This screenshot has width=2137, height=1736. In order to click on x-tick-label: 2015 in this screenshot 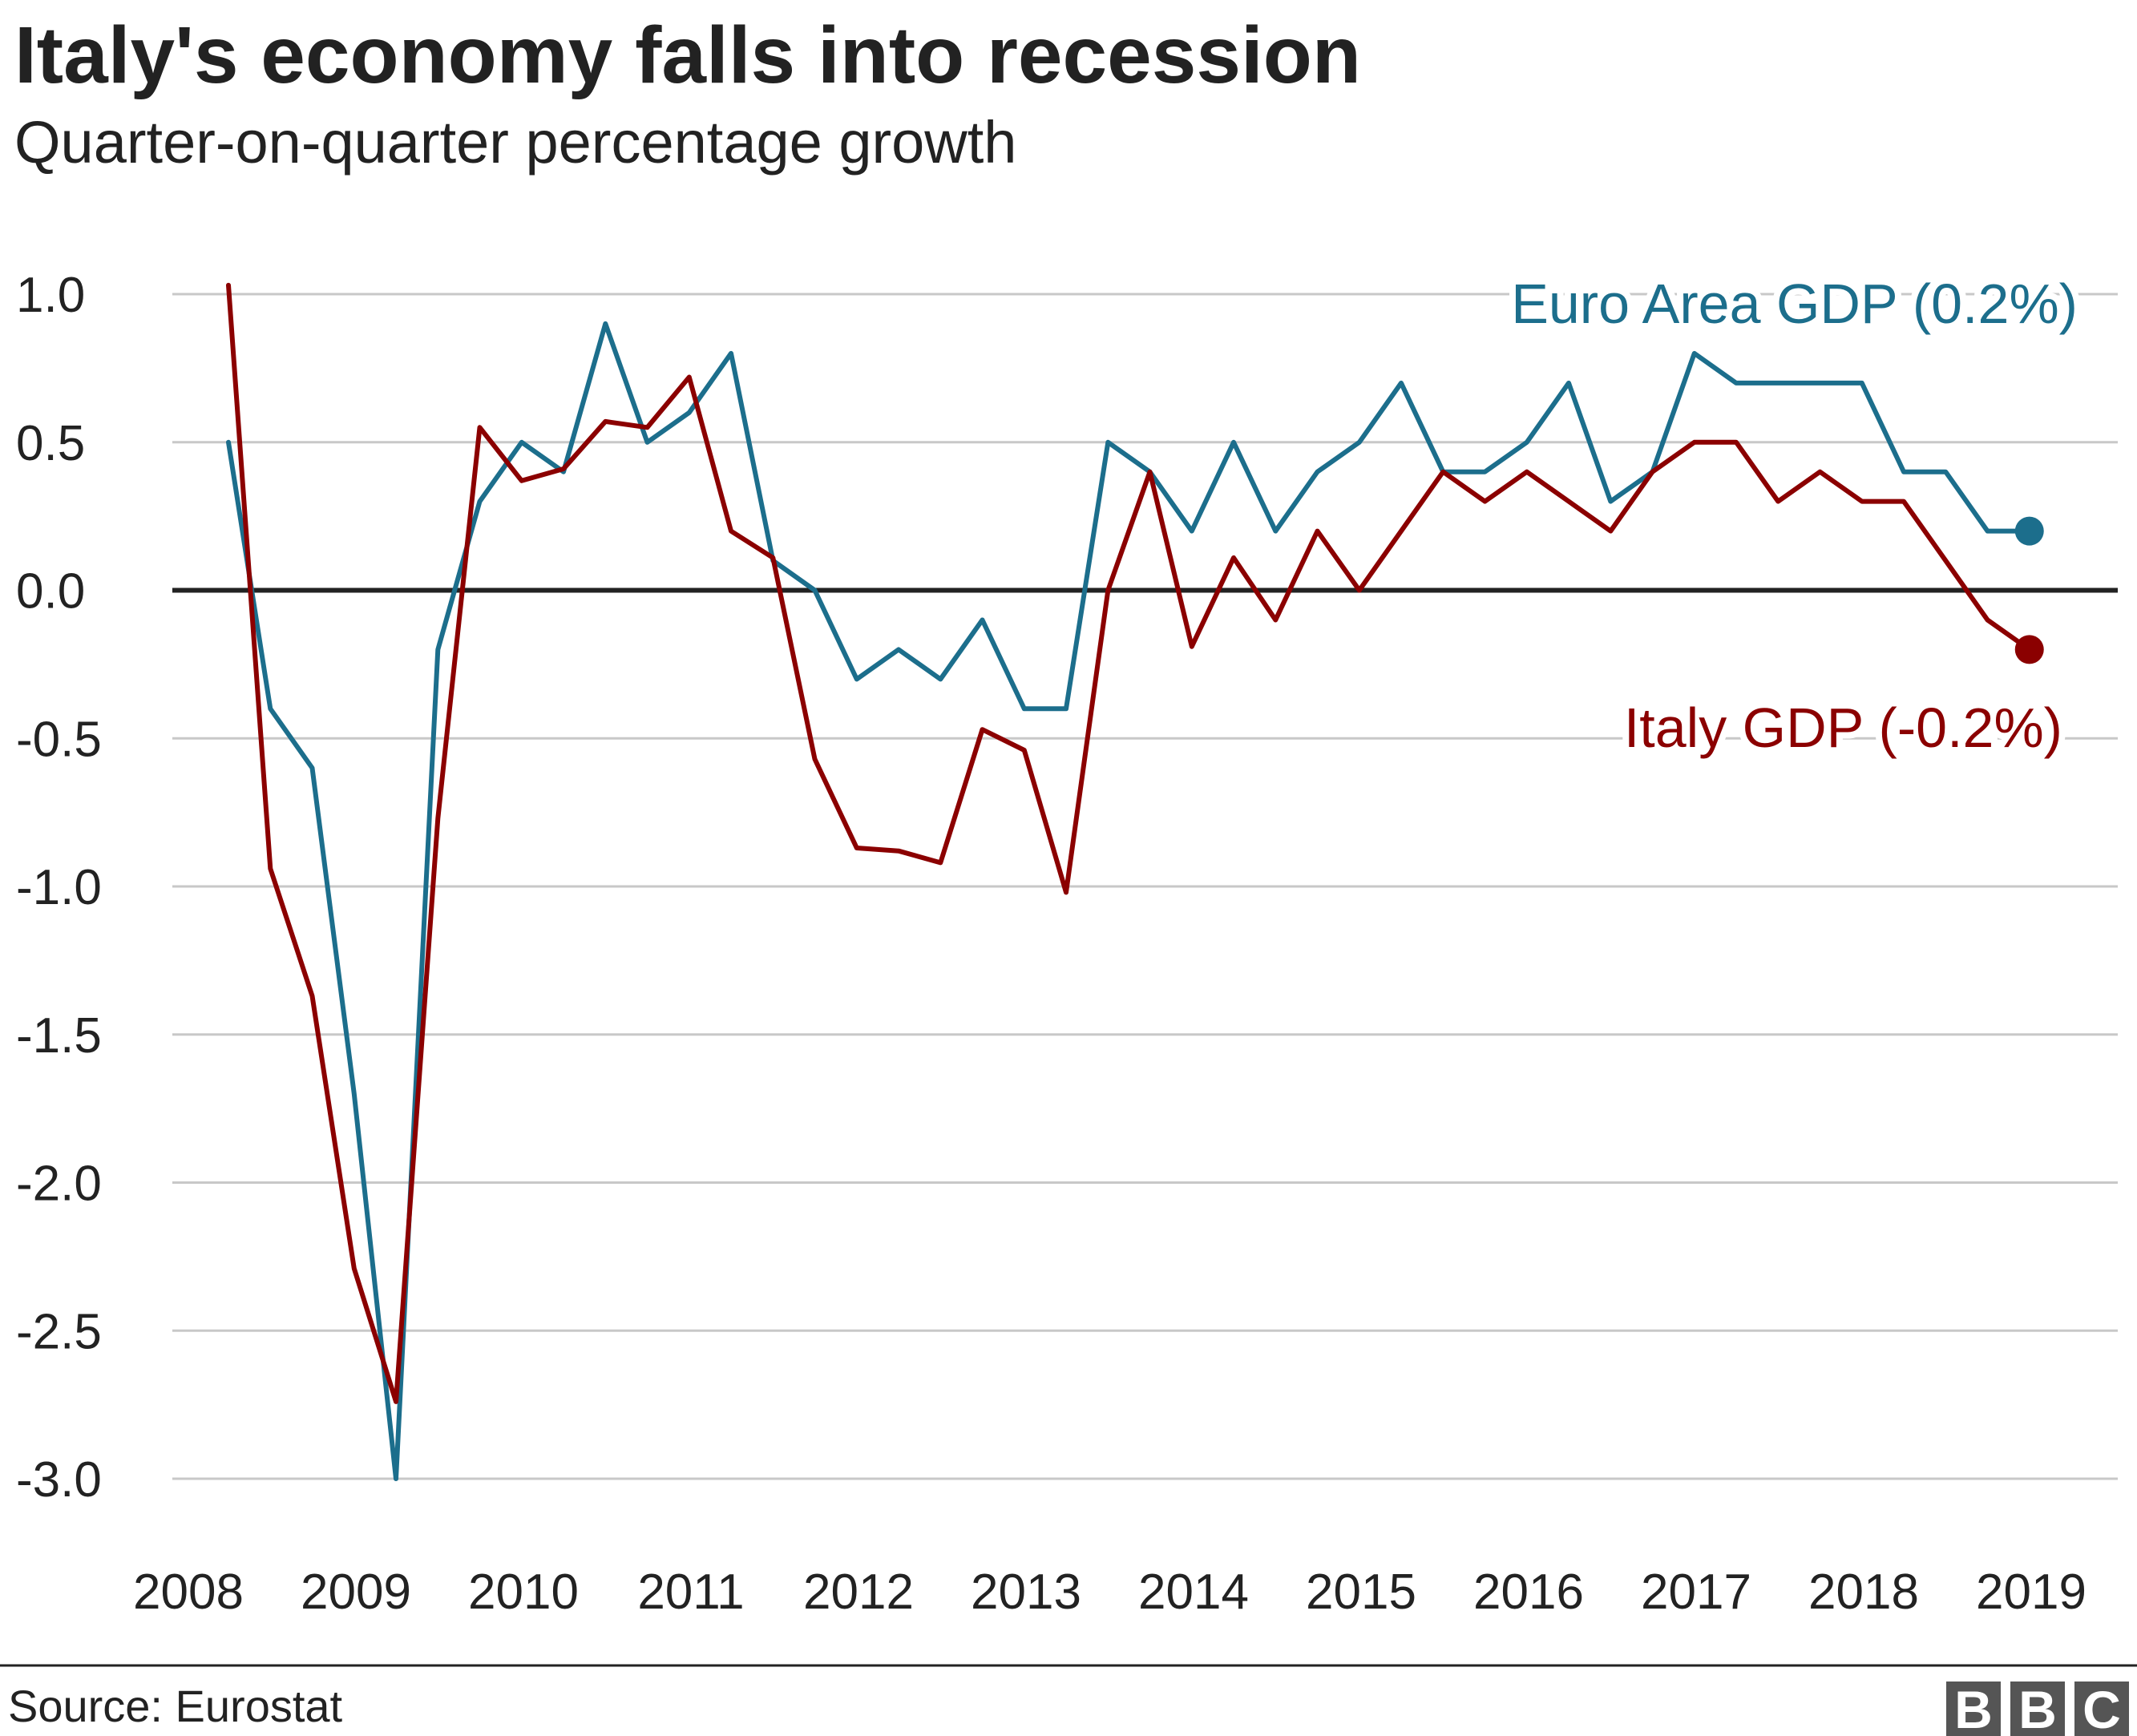, I will do `click(1361, 1592)`.